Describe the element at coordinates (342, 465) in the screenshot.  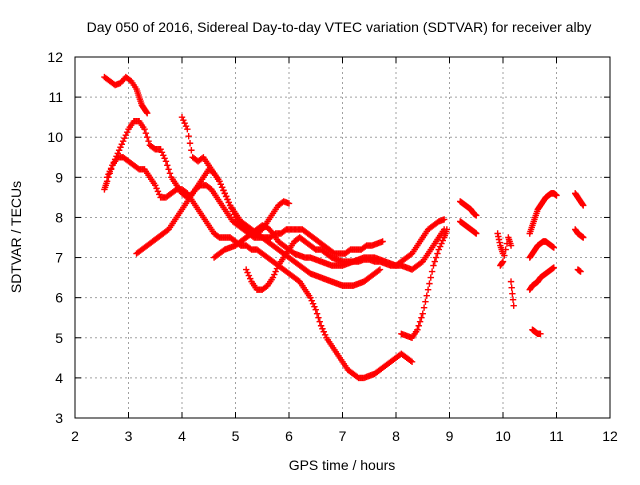
I see `x-axis-label: GPS time / hours` at that location.